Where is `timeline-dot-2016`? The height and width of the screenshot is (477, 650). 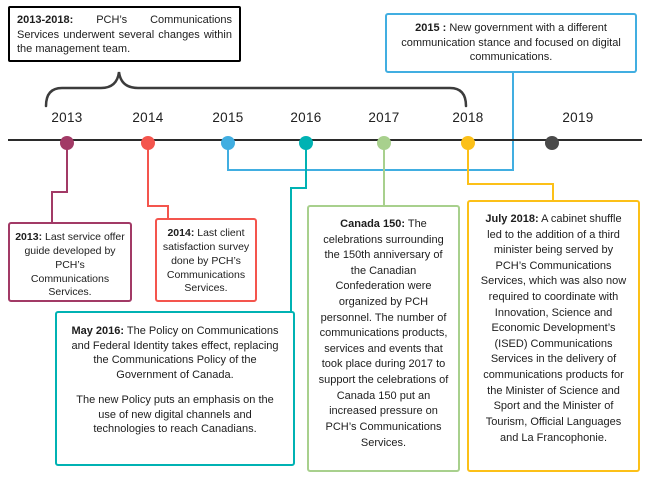
timeline-dot-2016 is located at coordinates (306, 143).